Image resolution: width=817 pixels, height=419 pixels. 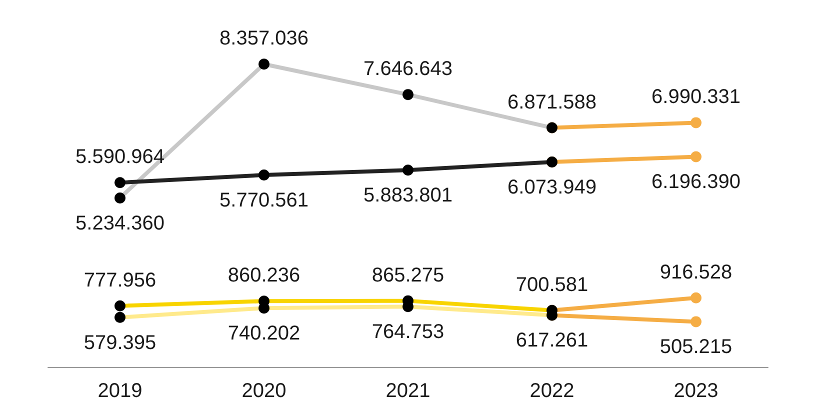 I want to click on data-label: 6.871.588, so click(x=552, y=102).